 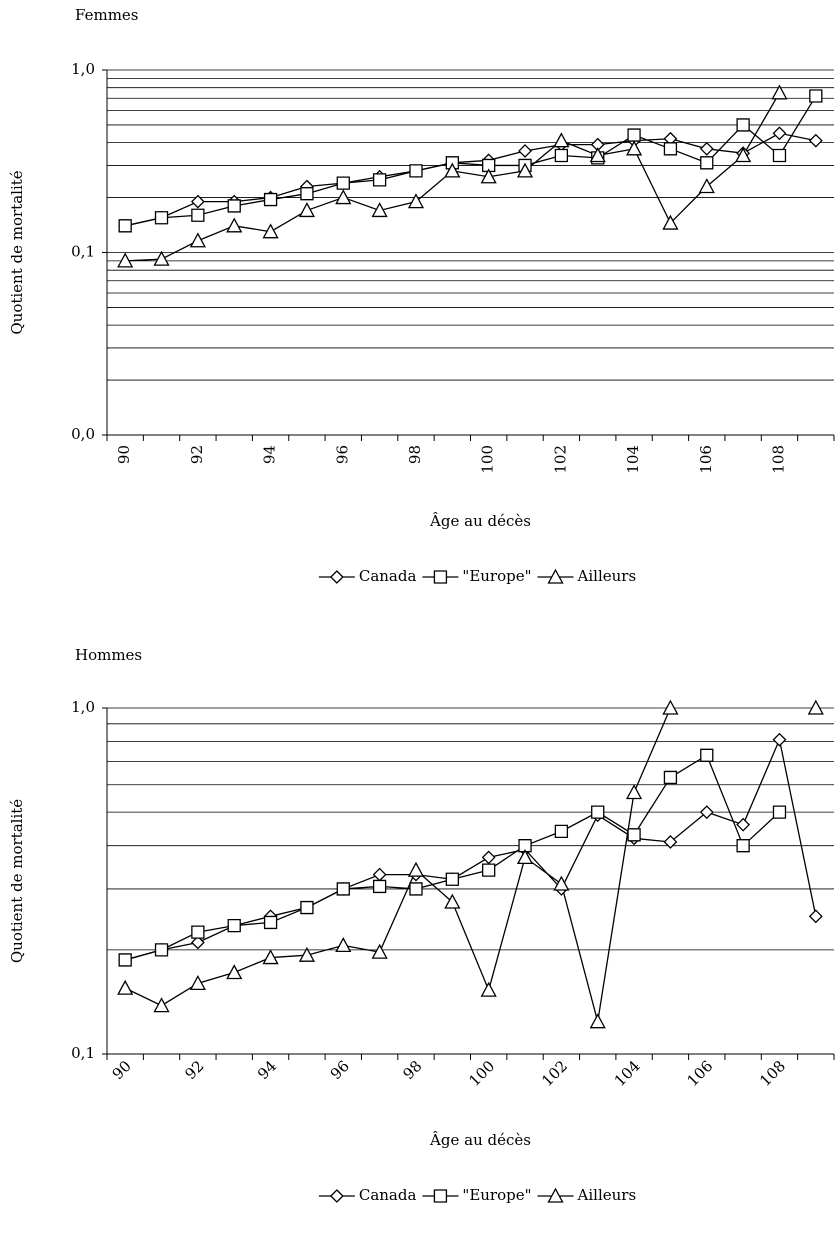 I want to click on x-tick-label: 94, so click(x=267, y=1070).